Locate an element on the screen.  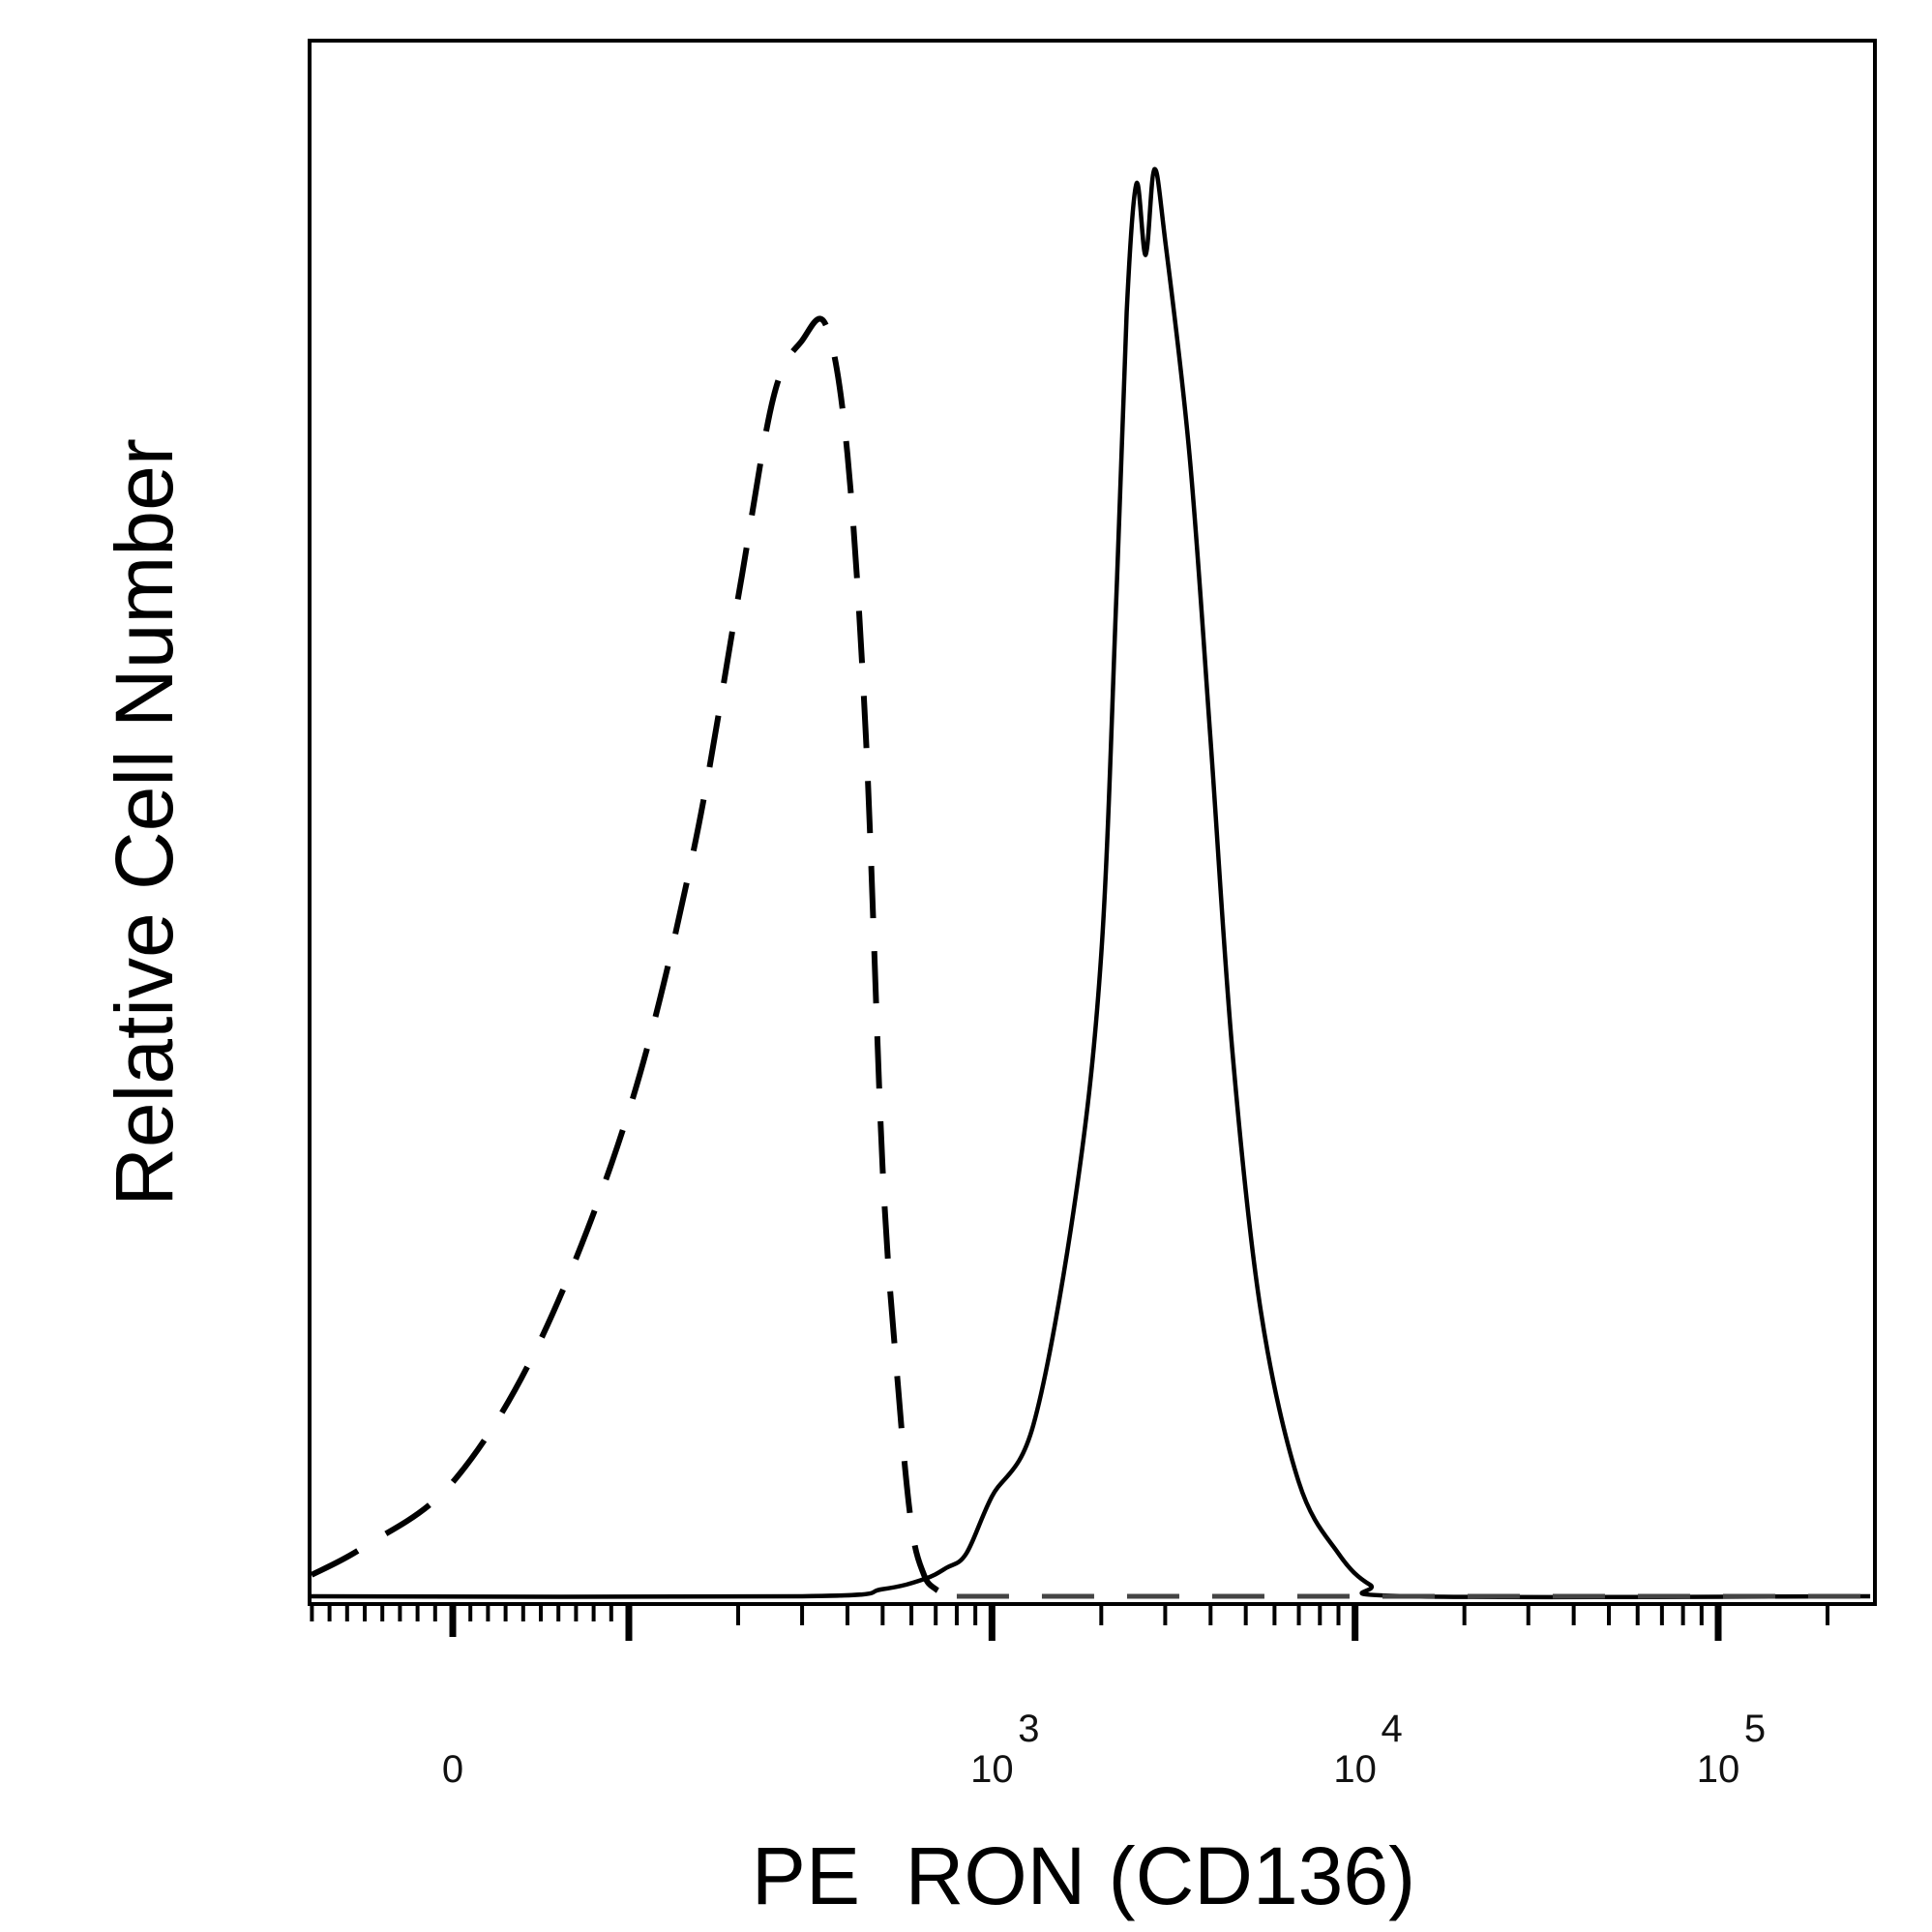
x-tick-label-exponent: 3 is located at coordinates (1029, 1729).